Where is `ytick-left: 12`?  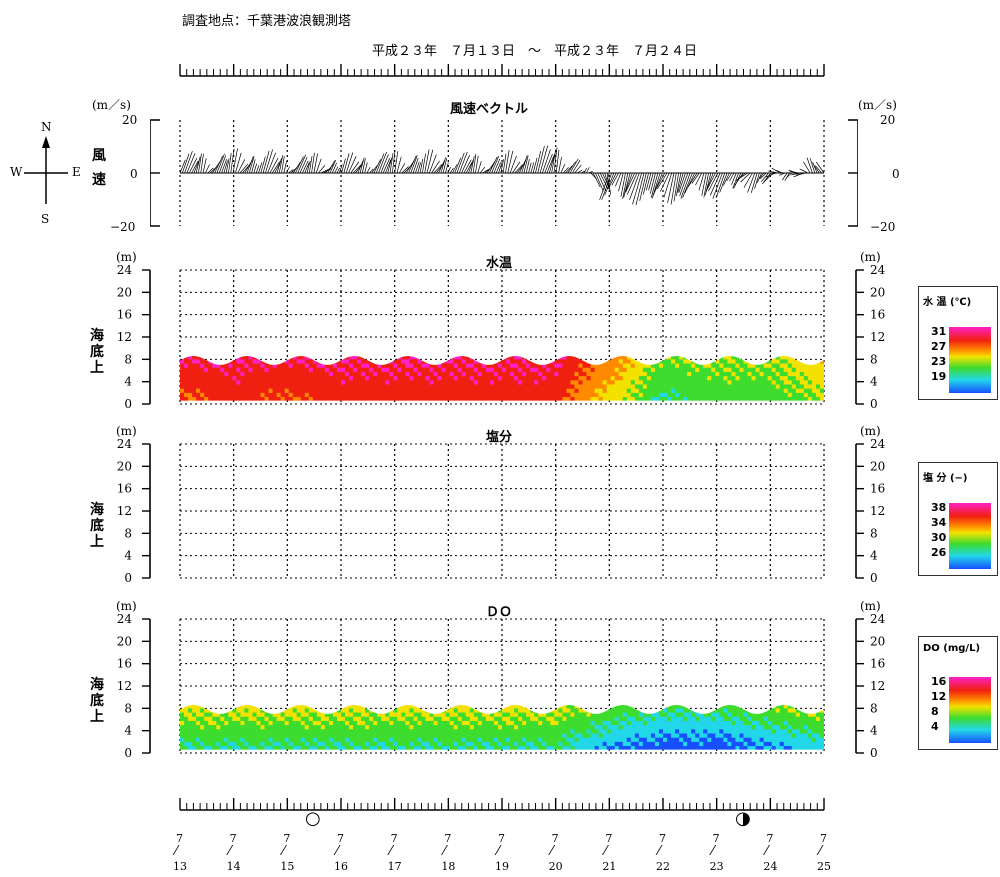
ytick-left: 12 is located at coordinates (124, 686).